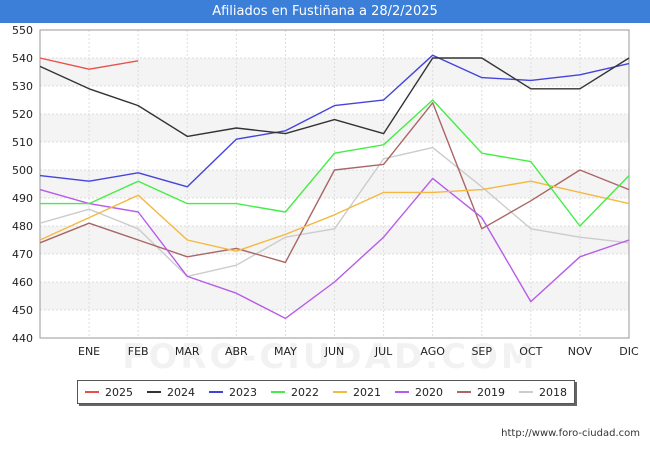 Image resolution: width=650 pixels, height=450 pixels. Describe the element at coordinates (181, 392) in the screenshot. I see `legend-label: 2024` at that location.